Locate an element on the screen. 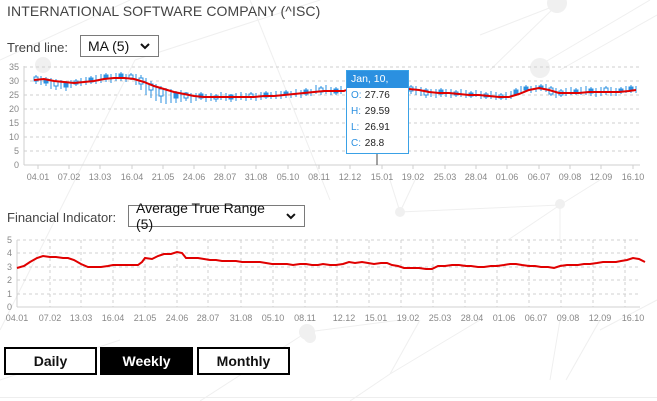 This screenshot has width=657, height=401. tooltip-open-value: 27.76 is located at coordinates (377, 95).